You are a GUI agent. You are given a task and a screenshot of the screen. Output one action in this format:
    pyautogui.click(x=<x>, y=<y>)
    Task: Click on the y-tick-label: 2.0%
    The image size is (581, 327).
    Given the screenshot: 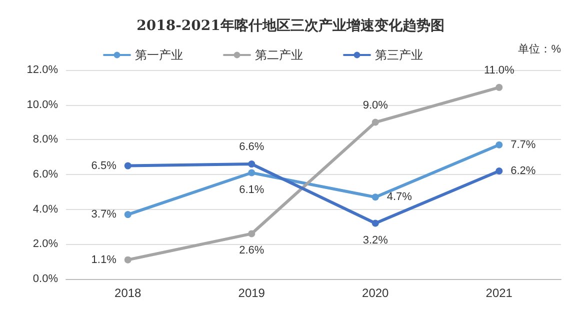 What is the action you would take?
    pyautogui.click(x=45, y=244)
    